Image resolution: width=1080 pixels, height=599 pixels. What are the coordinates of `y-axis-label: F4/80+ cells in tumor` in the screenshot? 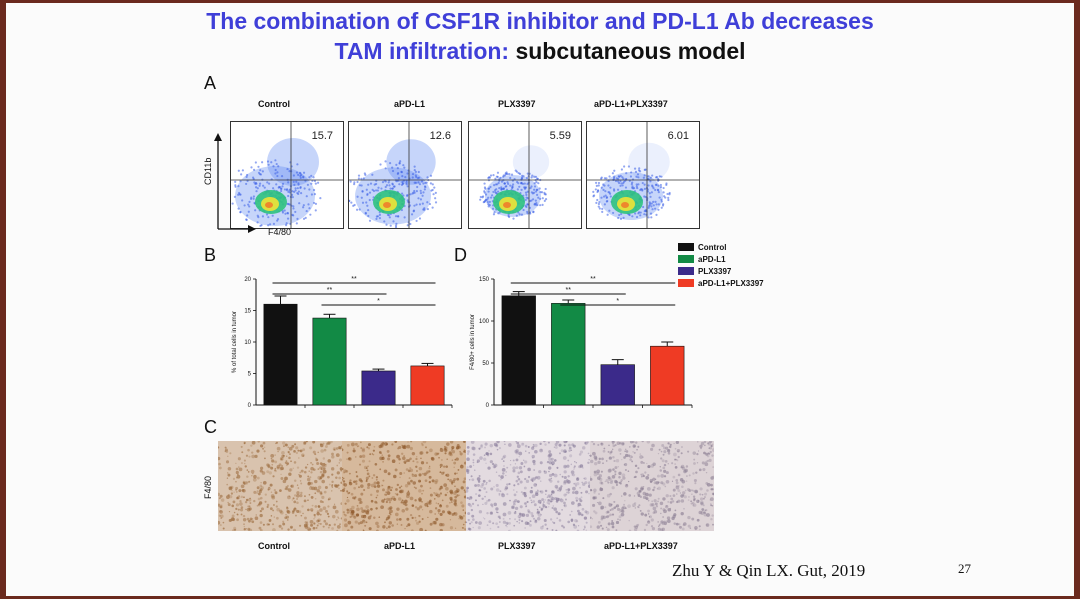 It's located at (473, 342).